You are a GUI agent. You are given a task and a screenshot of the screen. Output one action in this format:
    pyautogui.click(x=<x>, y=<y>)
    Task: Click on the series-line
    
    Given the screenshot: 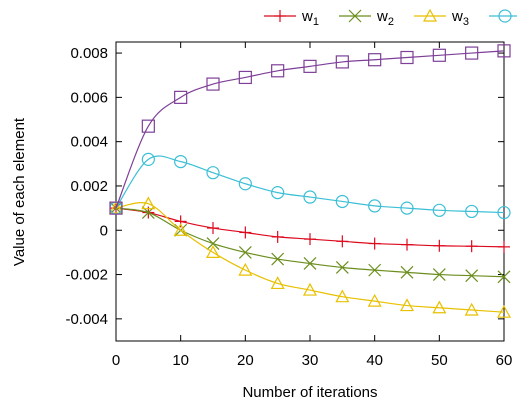 What is the action you would take?
    pyautogui.click(x=310, y=184)
    